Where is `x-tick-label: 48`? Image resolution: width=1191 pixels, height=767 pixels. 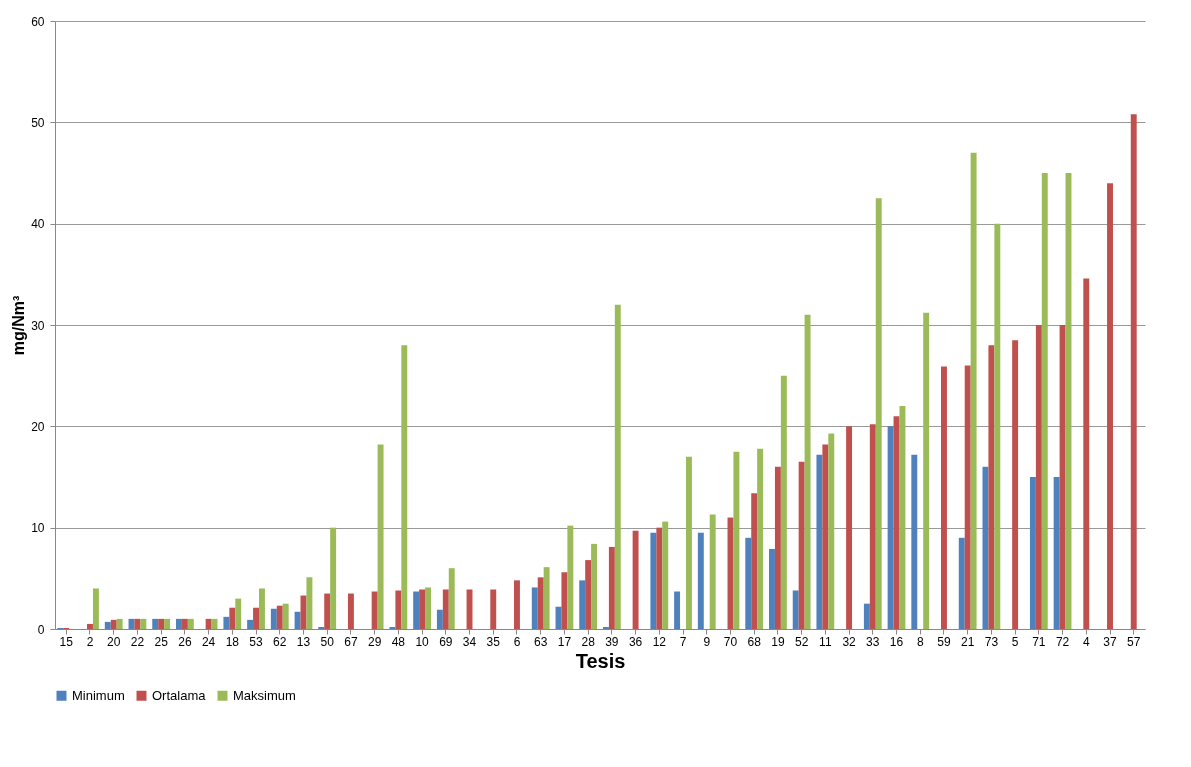
x-tick-label: 48 is located at coordinates (398, 641).